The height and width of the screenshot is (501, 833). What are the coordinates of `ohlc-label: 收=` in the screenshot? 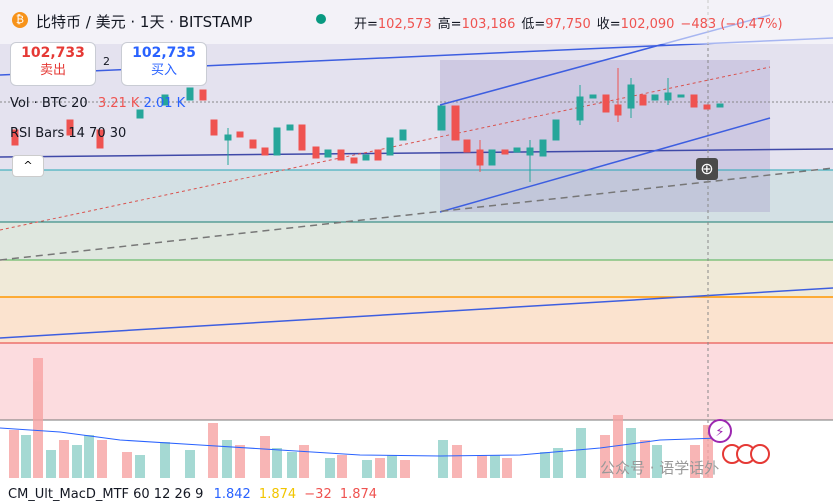 It's located at (608, 24).